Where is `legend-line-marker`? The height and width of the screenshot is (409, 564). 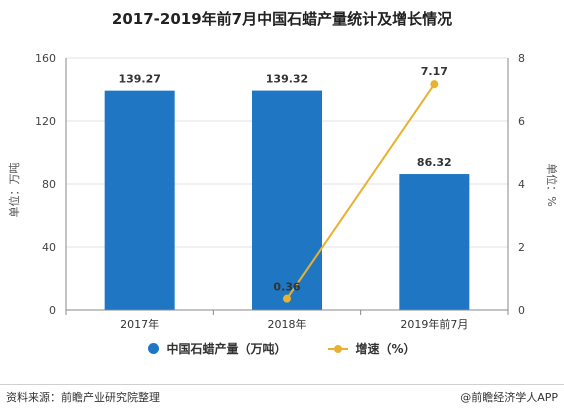 legend-line-marker is located at coordinates (338, 349).